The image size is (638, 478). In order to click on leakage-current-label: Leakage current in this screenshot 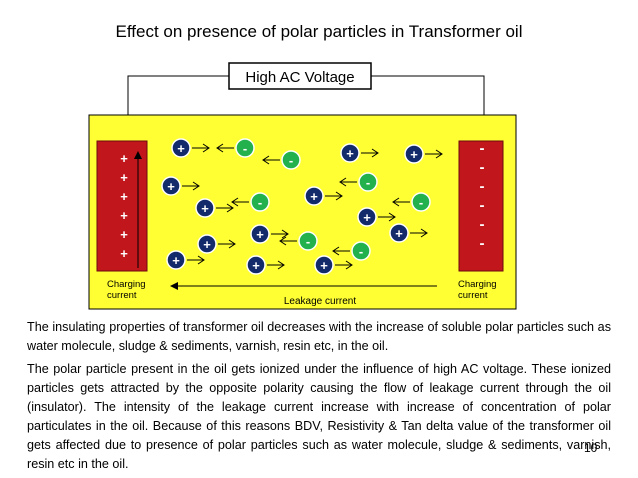, I will do `click(320, 301)`.